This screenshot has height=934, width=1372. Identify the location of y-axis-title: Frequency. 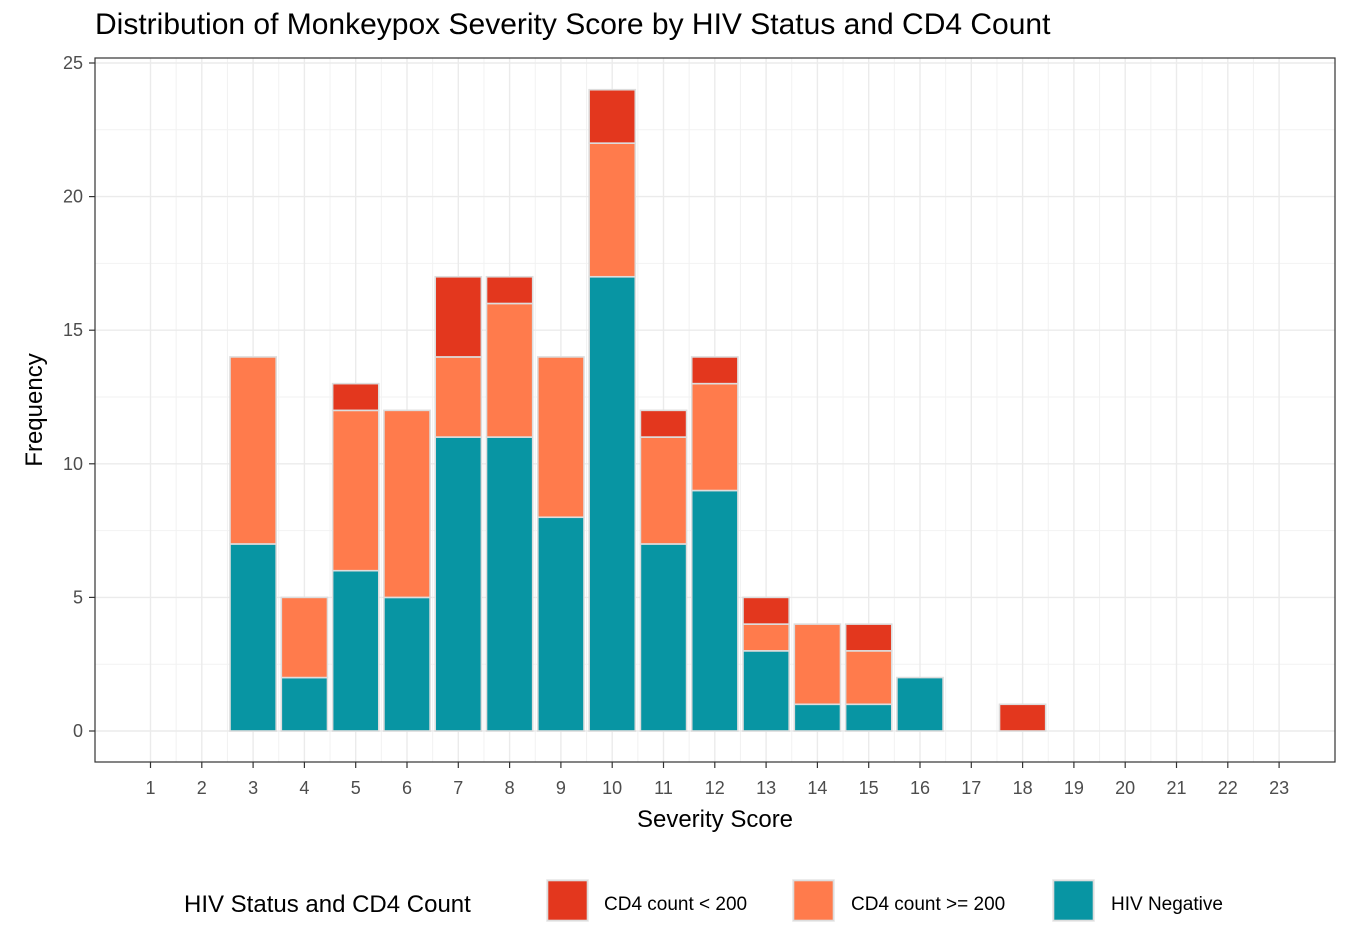
(34, 409).